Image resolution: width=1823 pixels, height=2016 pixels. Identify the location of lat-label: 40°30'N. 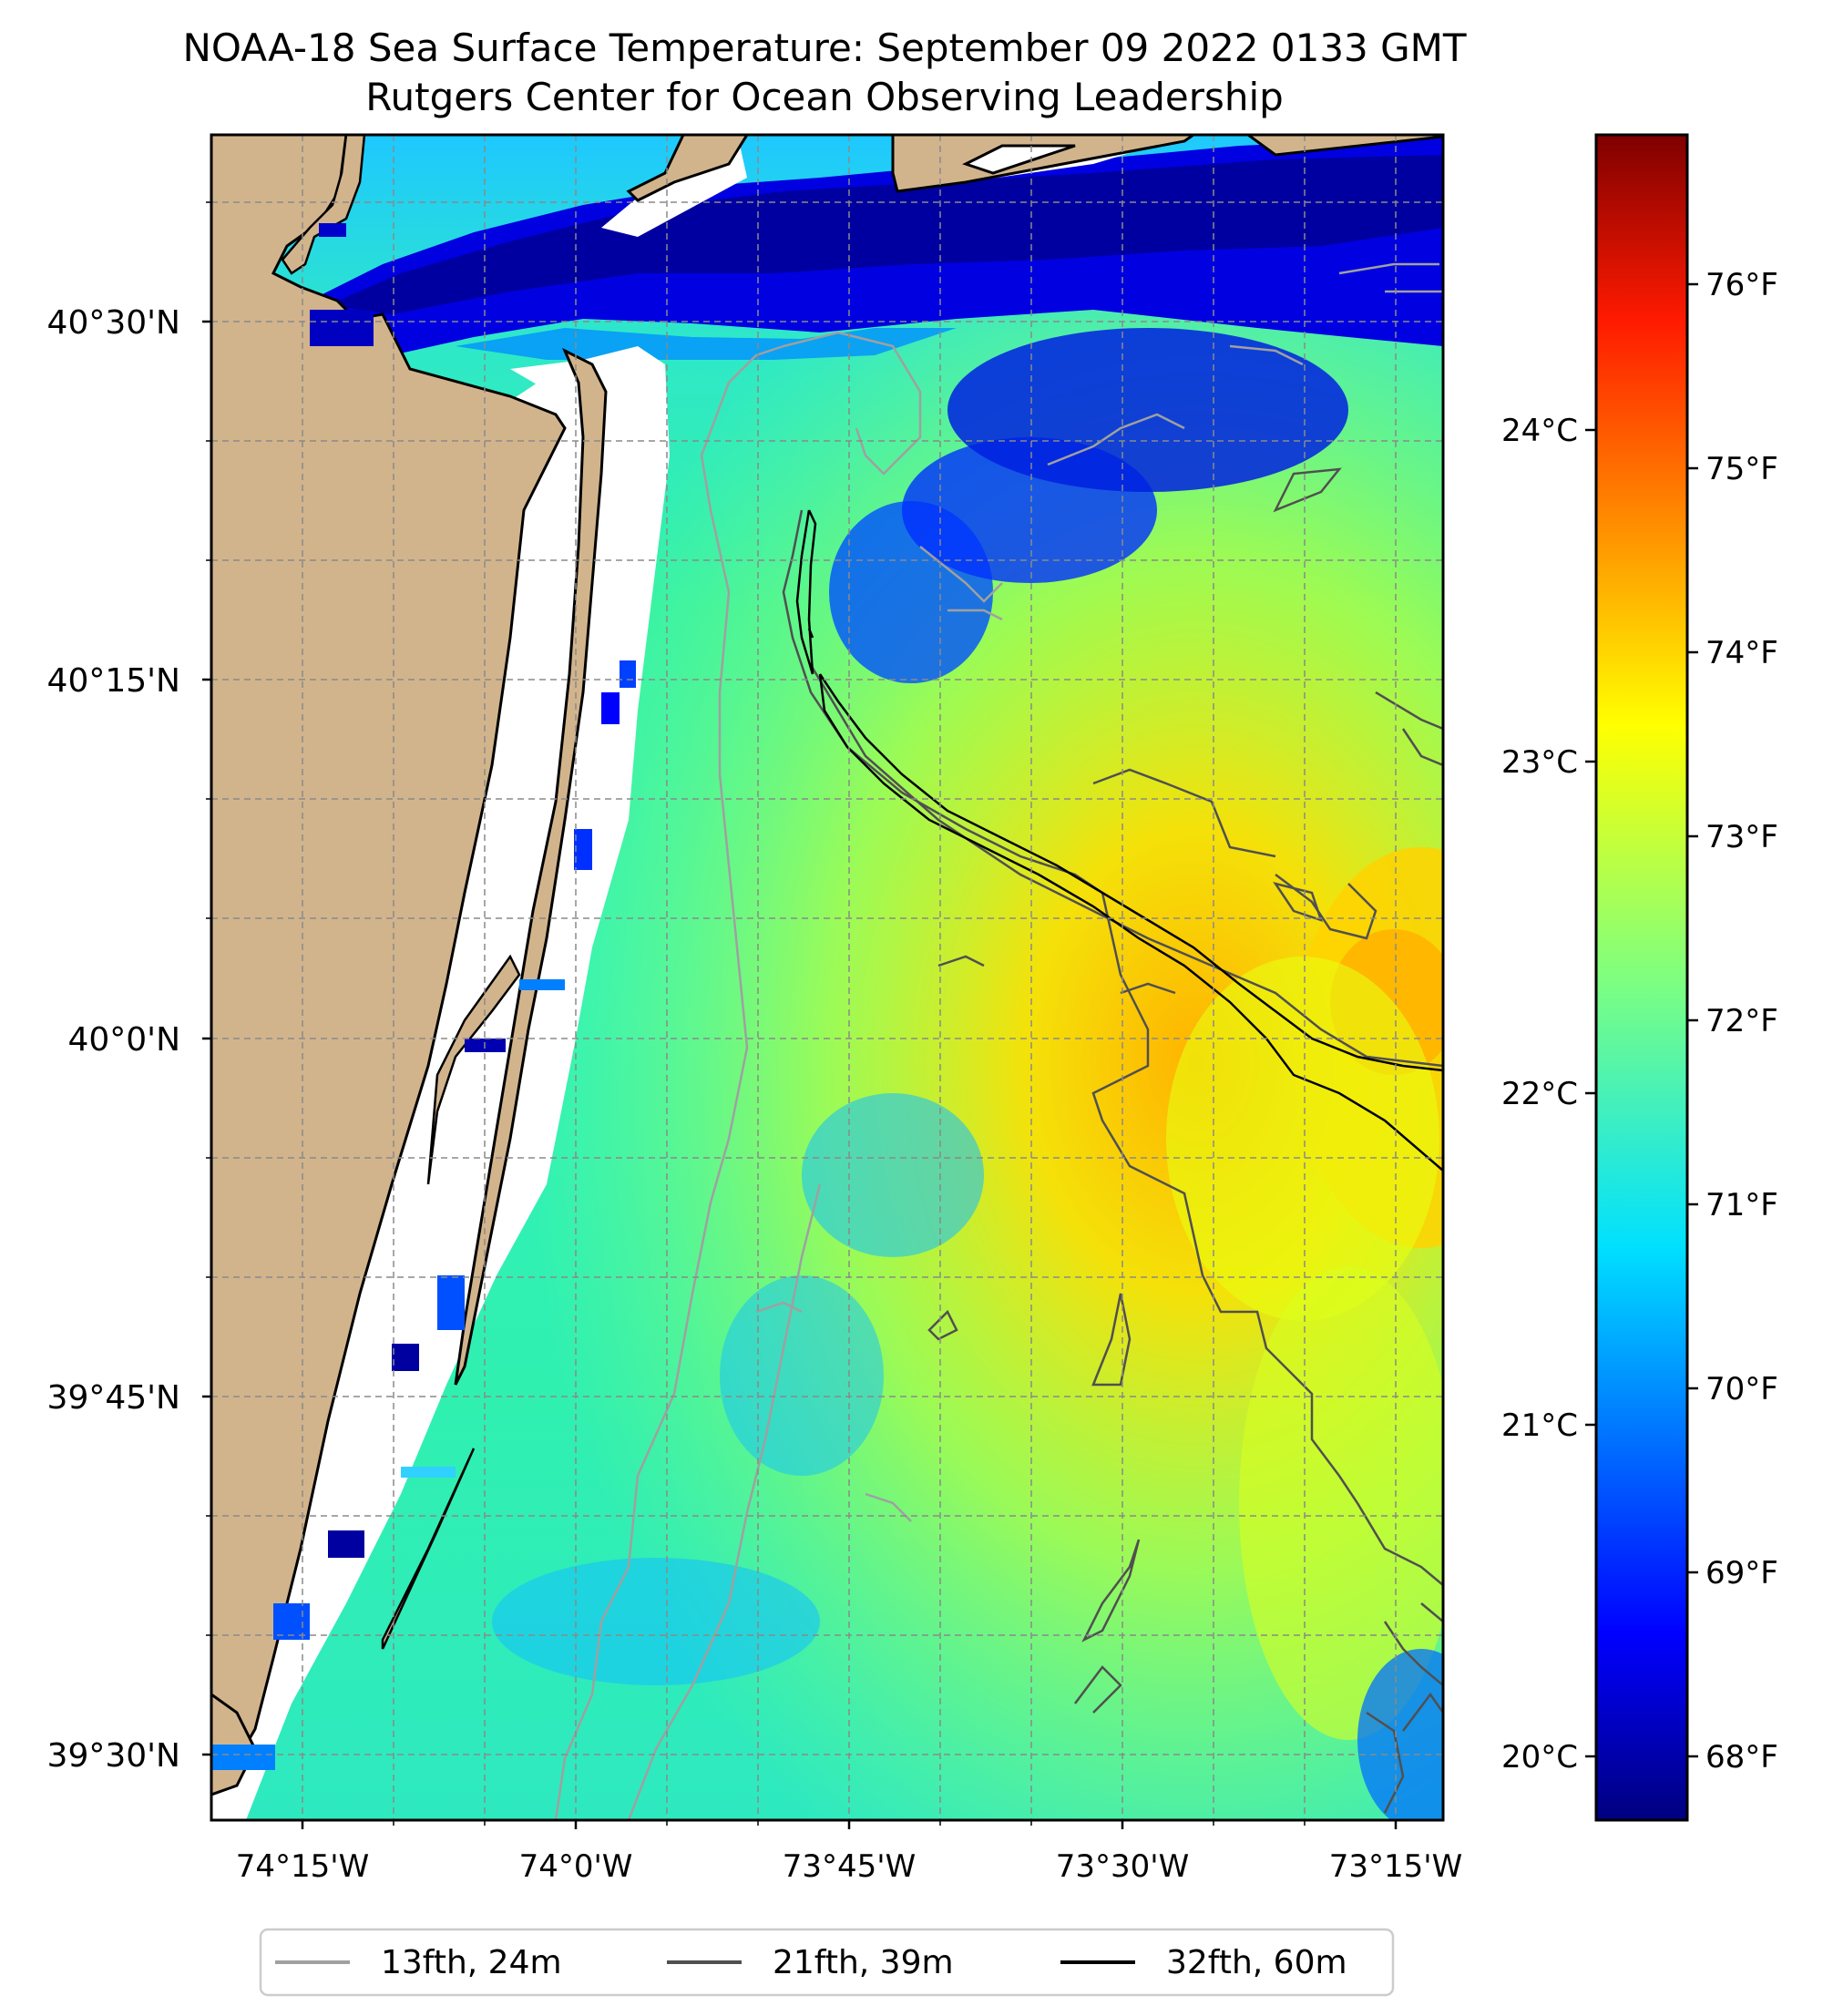
(113, 323).